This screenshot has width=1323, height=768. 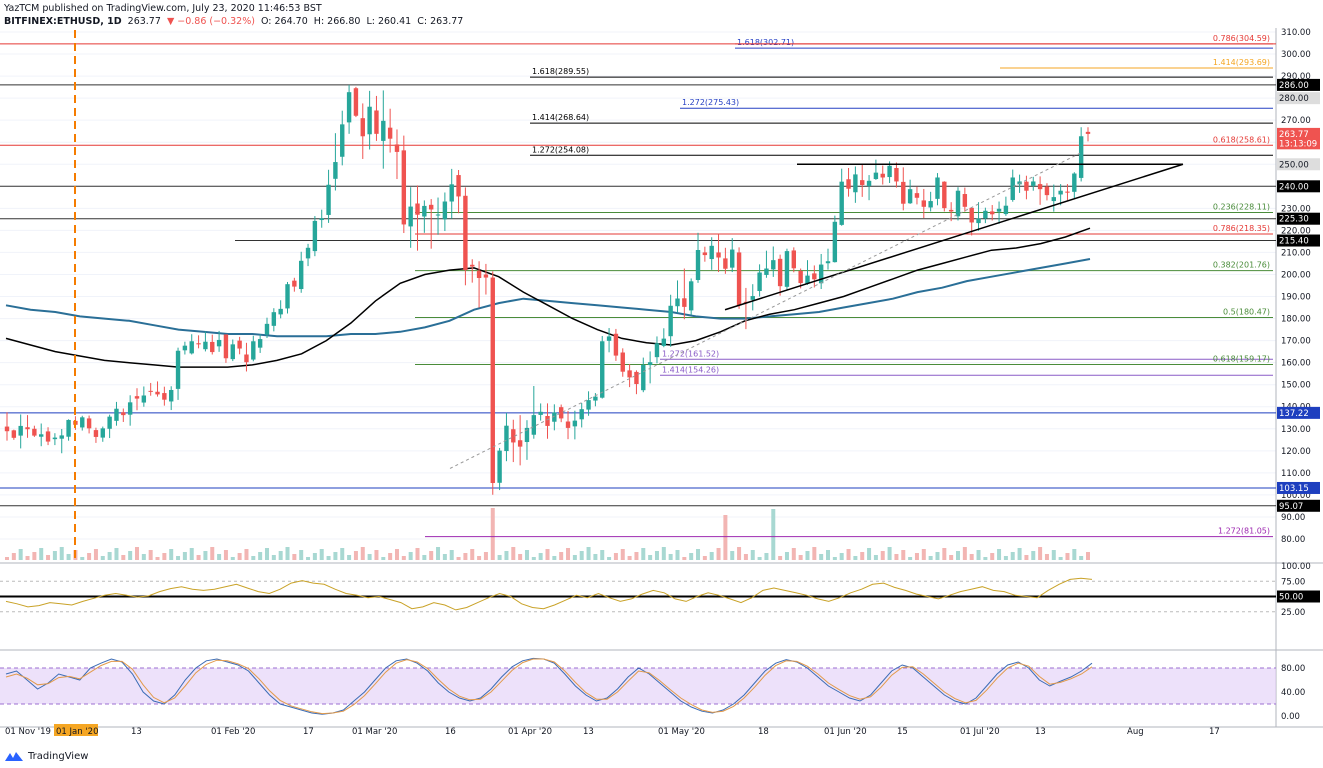 I want to click on stoch-rsi-pane, so click(x=638, y=686).